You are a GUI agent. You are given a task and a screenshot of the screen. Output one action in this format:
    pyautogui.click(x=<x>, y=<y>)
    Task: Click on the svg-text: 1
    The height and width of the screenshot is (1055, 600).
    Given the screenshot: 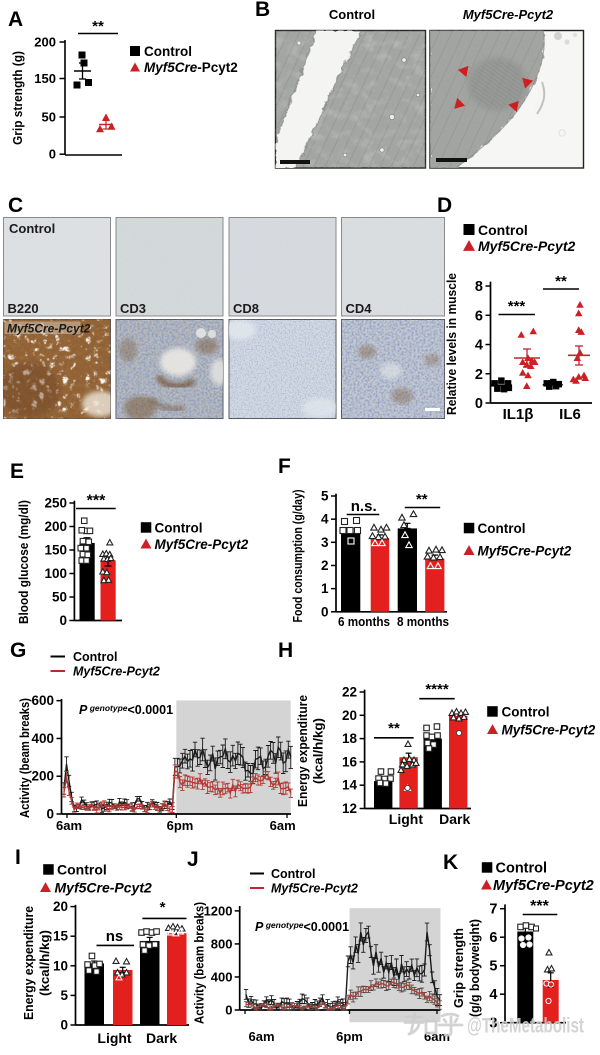 What is the action you would take?
    pyautogui.click(x=325, y=588)
    